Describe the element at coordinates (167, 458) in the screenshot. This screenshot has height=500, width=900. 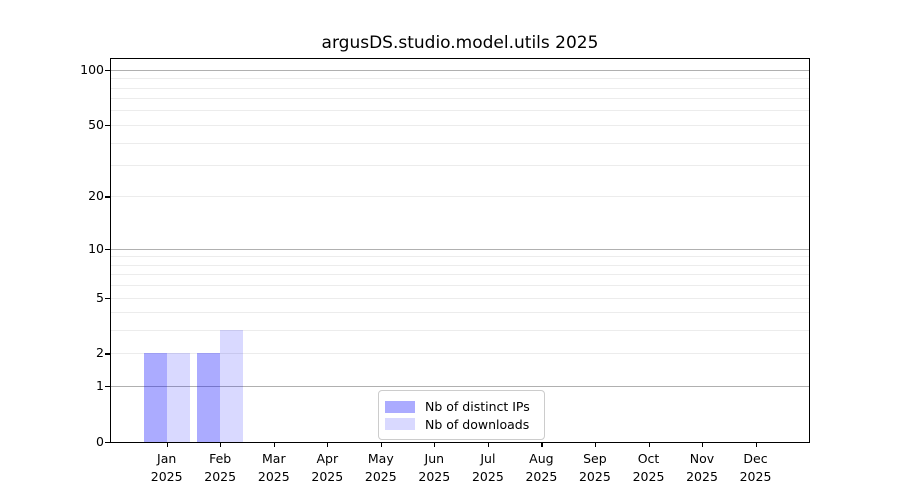
I see `x-tick-month: Jan` at that location.